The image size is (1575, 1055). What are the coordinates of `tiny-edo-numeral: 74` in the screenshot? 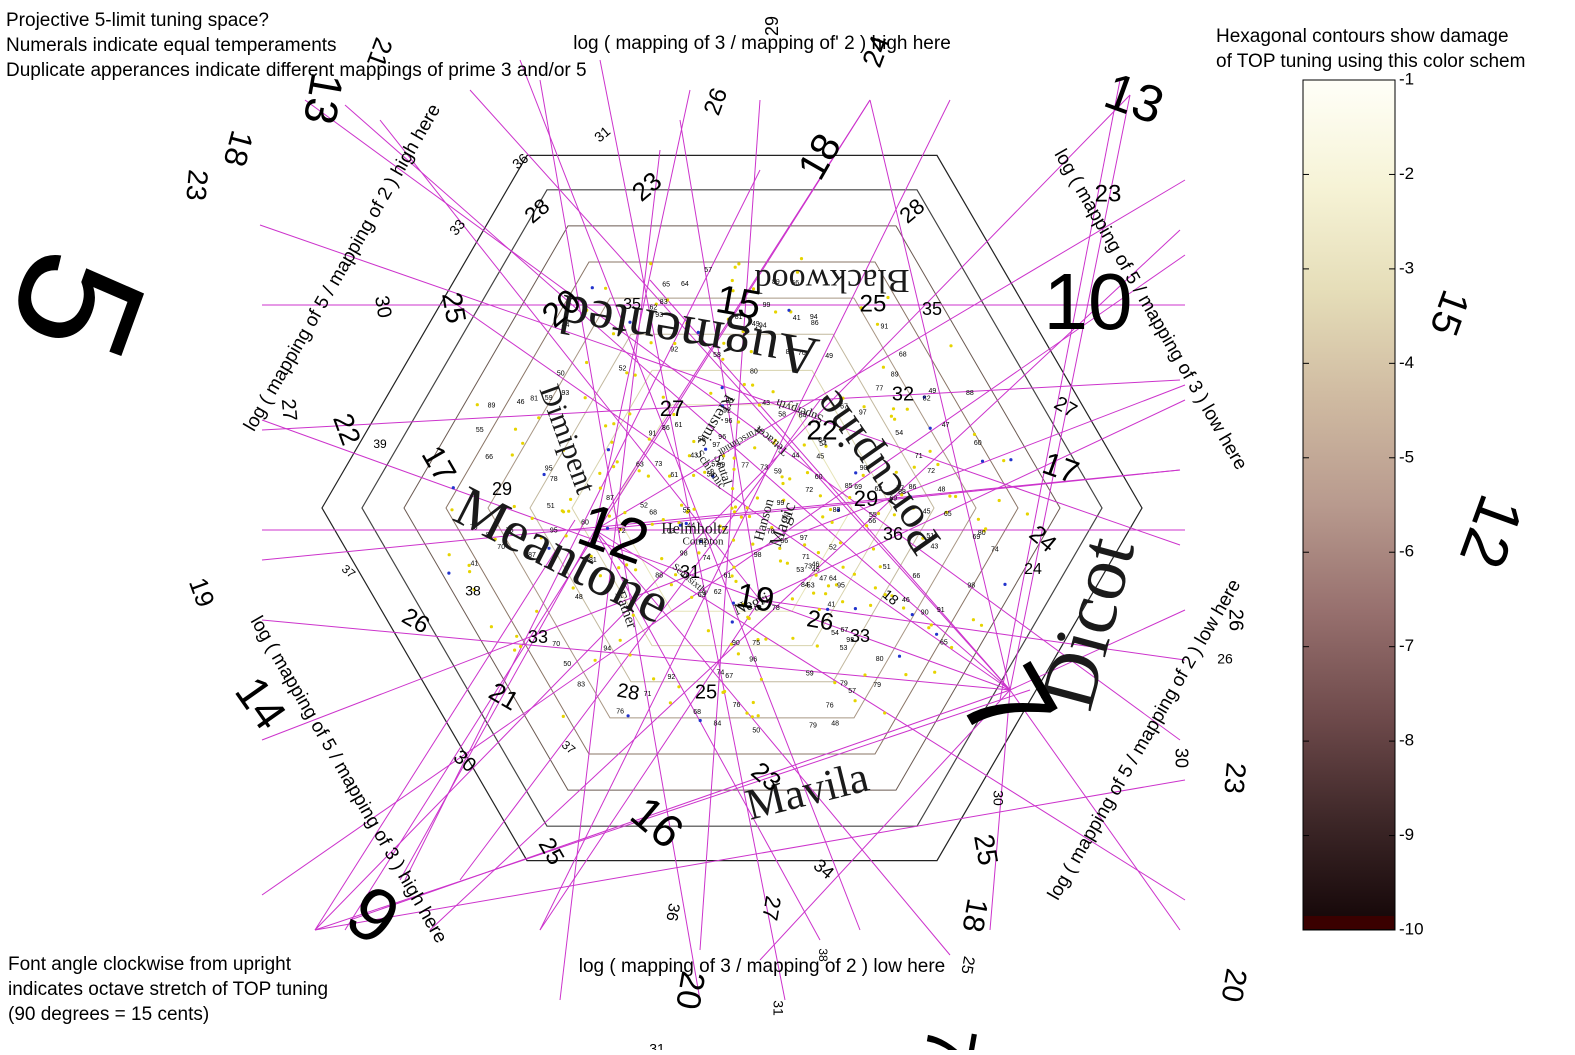 It's located at (995, 550).